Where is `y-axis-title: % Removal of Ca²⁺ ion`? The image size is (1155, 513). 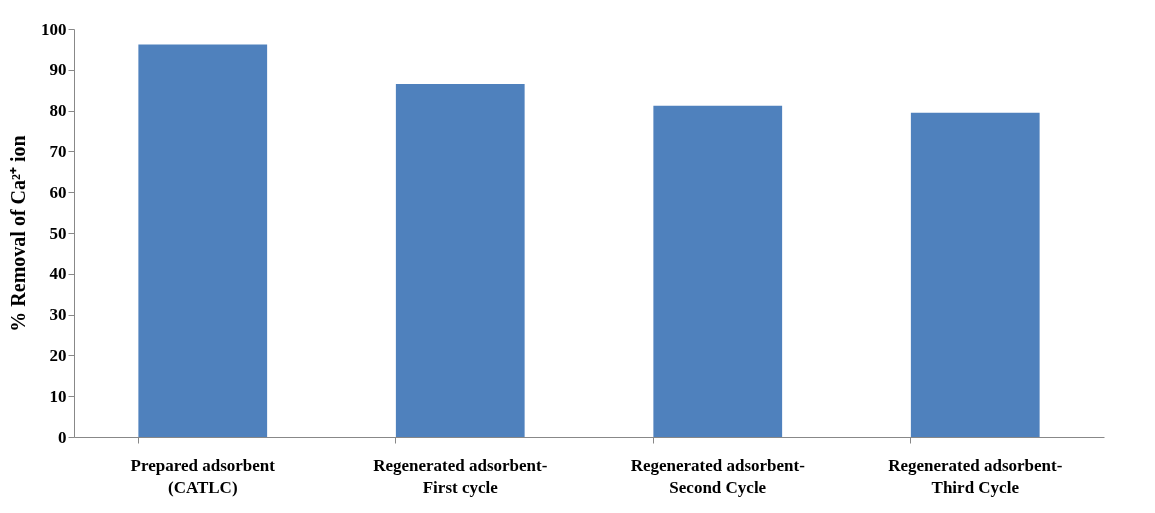 y-axis-title: % Removal of Ca²⁺ ion is located at coordinates (18, 233).